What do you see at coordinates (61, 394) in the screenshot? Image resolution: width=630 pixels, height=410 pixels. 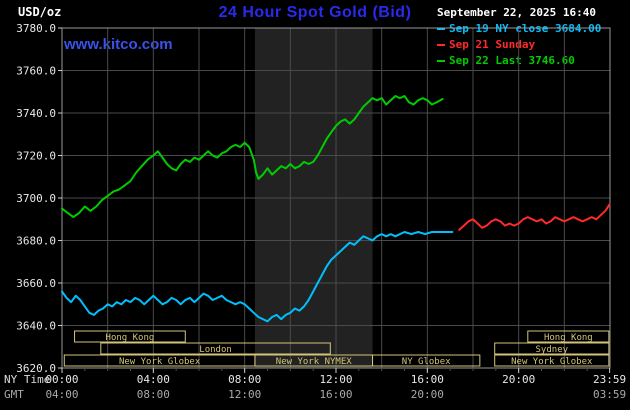 I see `x-tick-label-gmt: 04:00` at bounding box center [61, 394].